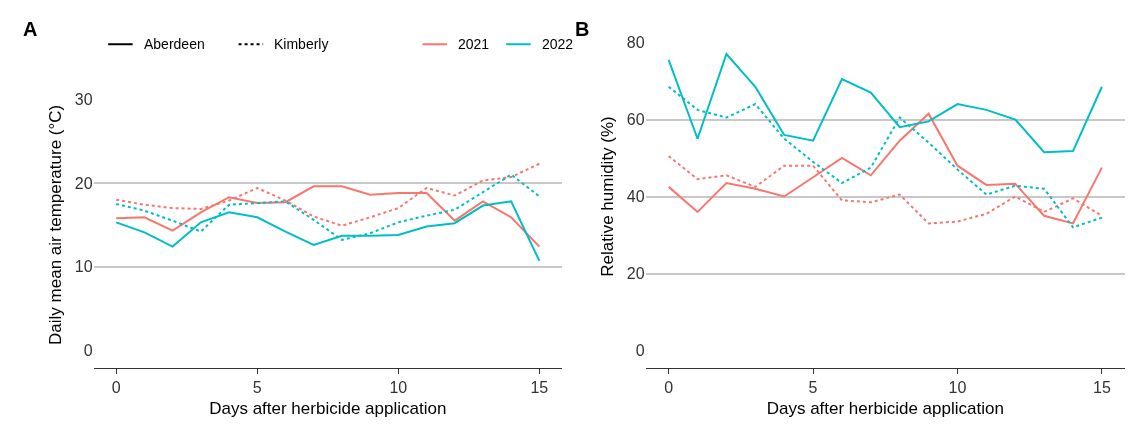 The width and height of the screenshot is (1135, 428). What do you see at coordinates (635, 120) in the screenshot?
I see `y-tick-label: 60` at bounding box center [635, 120].